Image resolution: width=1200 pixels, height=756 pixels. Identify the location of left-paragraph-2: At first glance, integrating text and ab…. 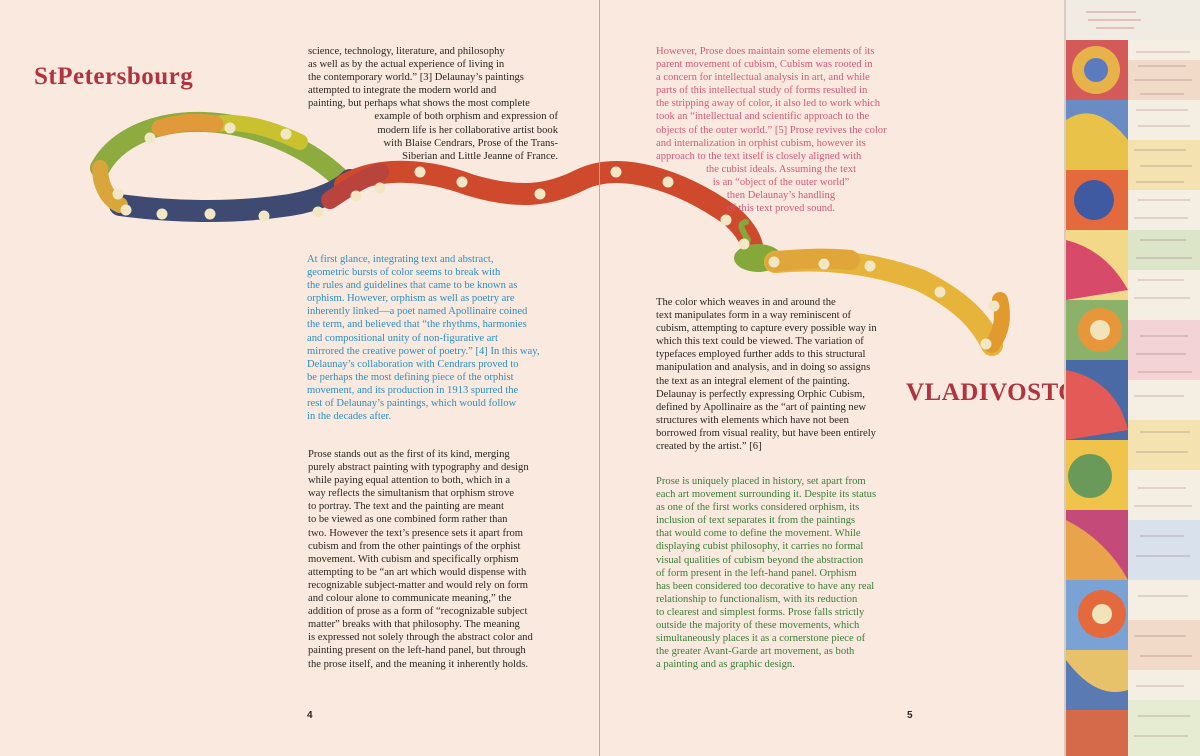
(432, 338).